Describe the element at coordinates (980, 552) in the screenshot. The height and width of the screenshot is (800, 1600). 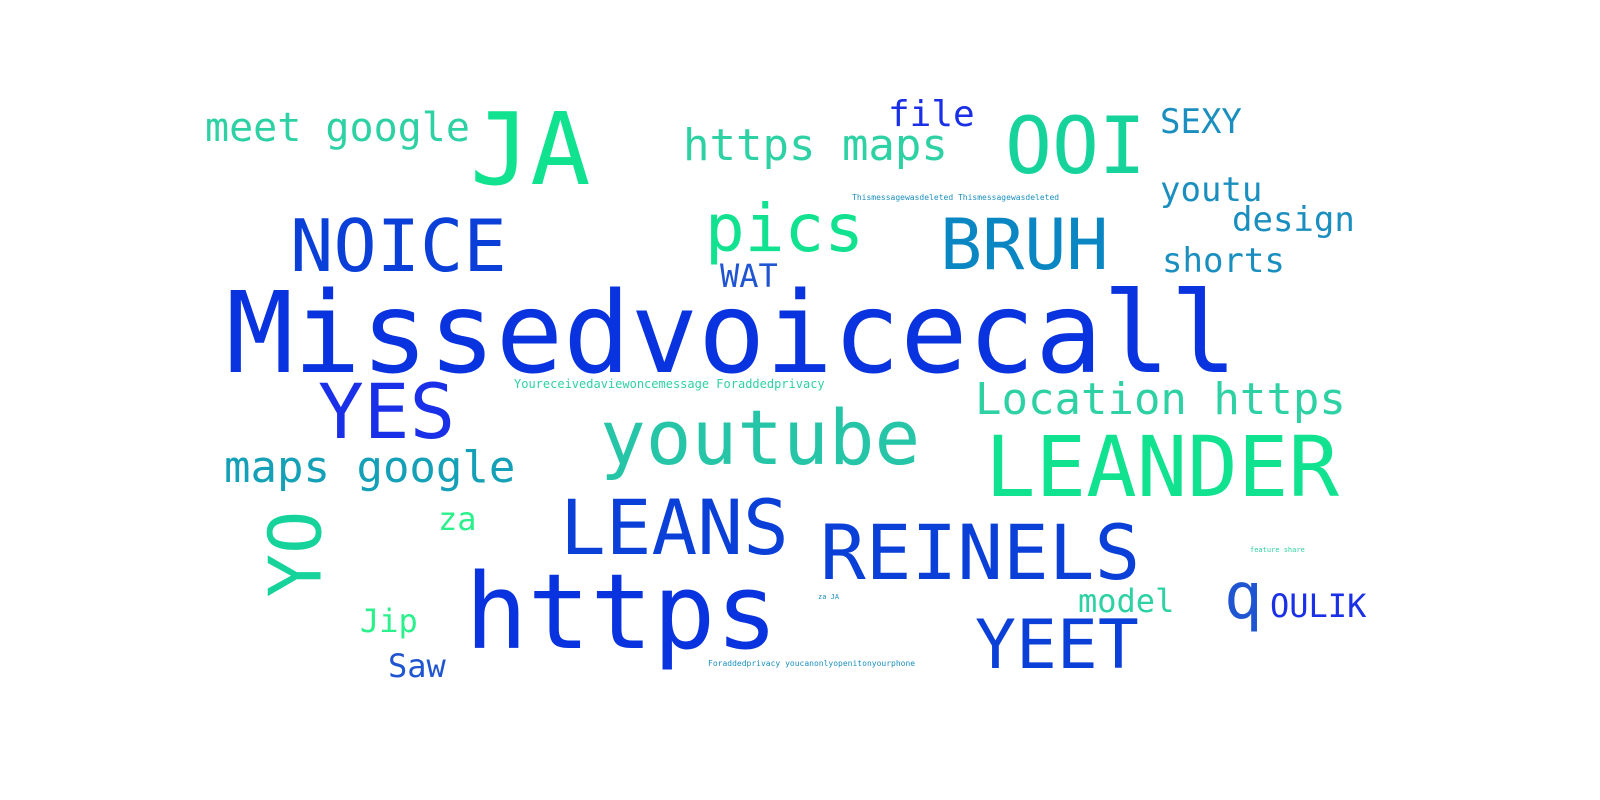
I see `word-reinels: REINELS` at that location.